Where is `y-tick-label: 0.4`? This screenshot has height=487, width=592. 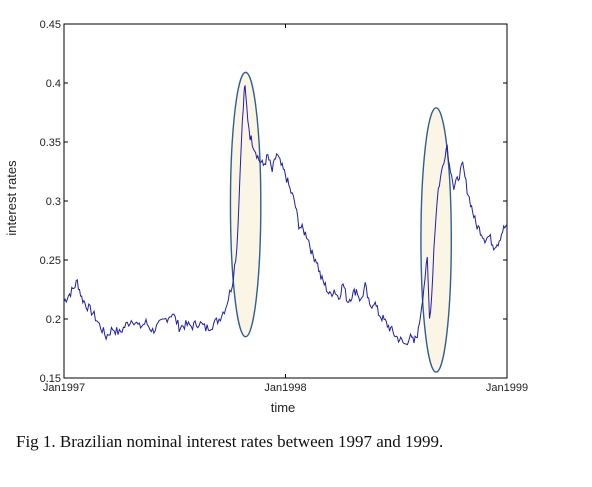
y-tick-label: 0.4 is located at coordinates (53, 84).